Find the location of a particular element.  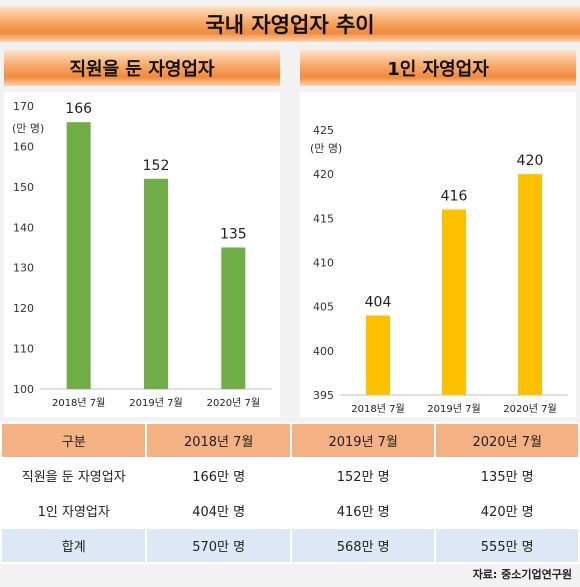

table-cell: 568만 명 is located at coordinates (363, 545).